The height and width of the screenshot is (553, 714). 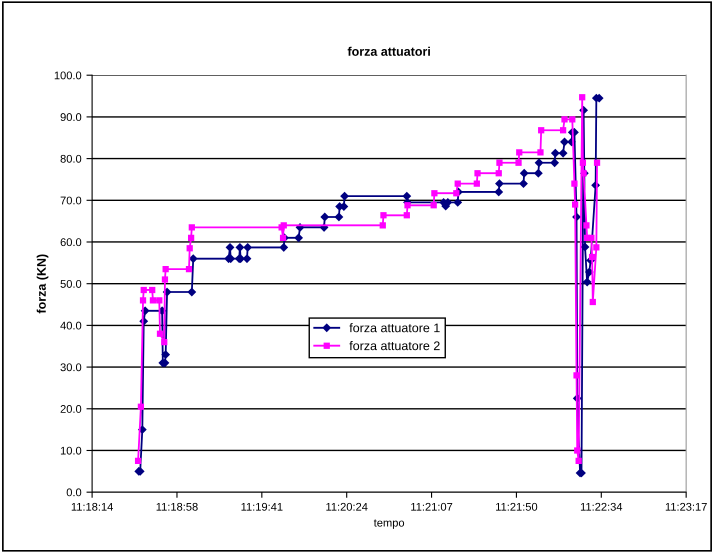 What do you see at coordinates (71, 450) in the screenshot?
I see `y-tick-label: 10.0` at bounding box center [71, 450].